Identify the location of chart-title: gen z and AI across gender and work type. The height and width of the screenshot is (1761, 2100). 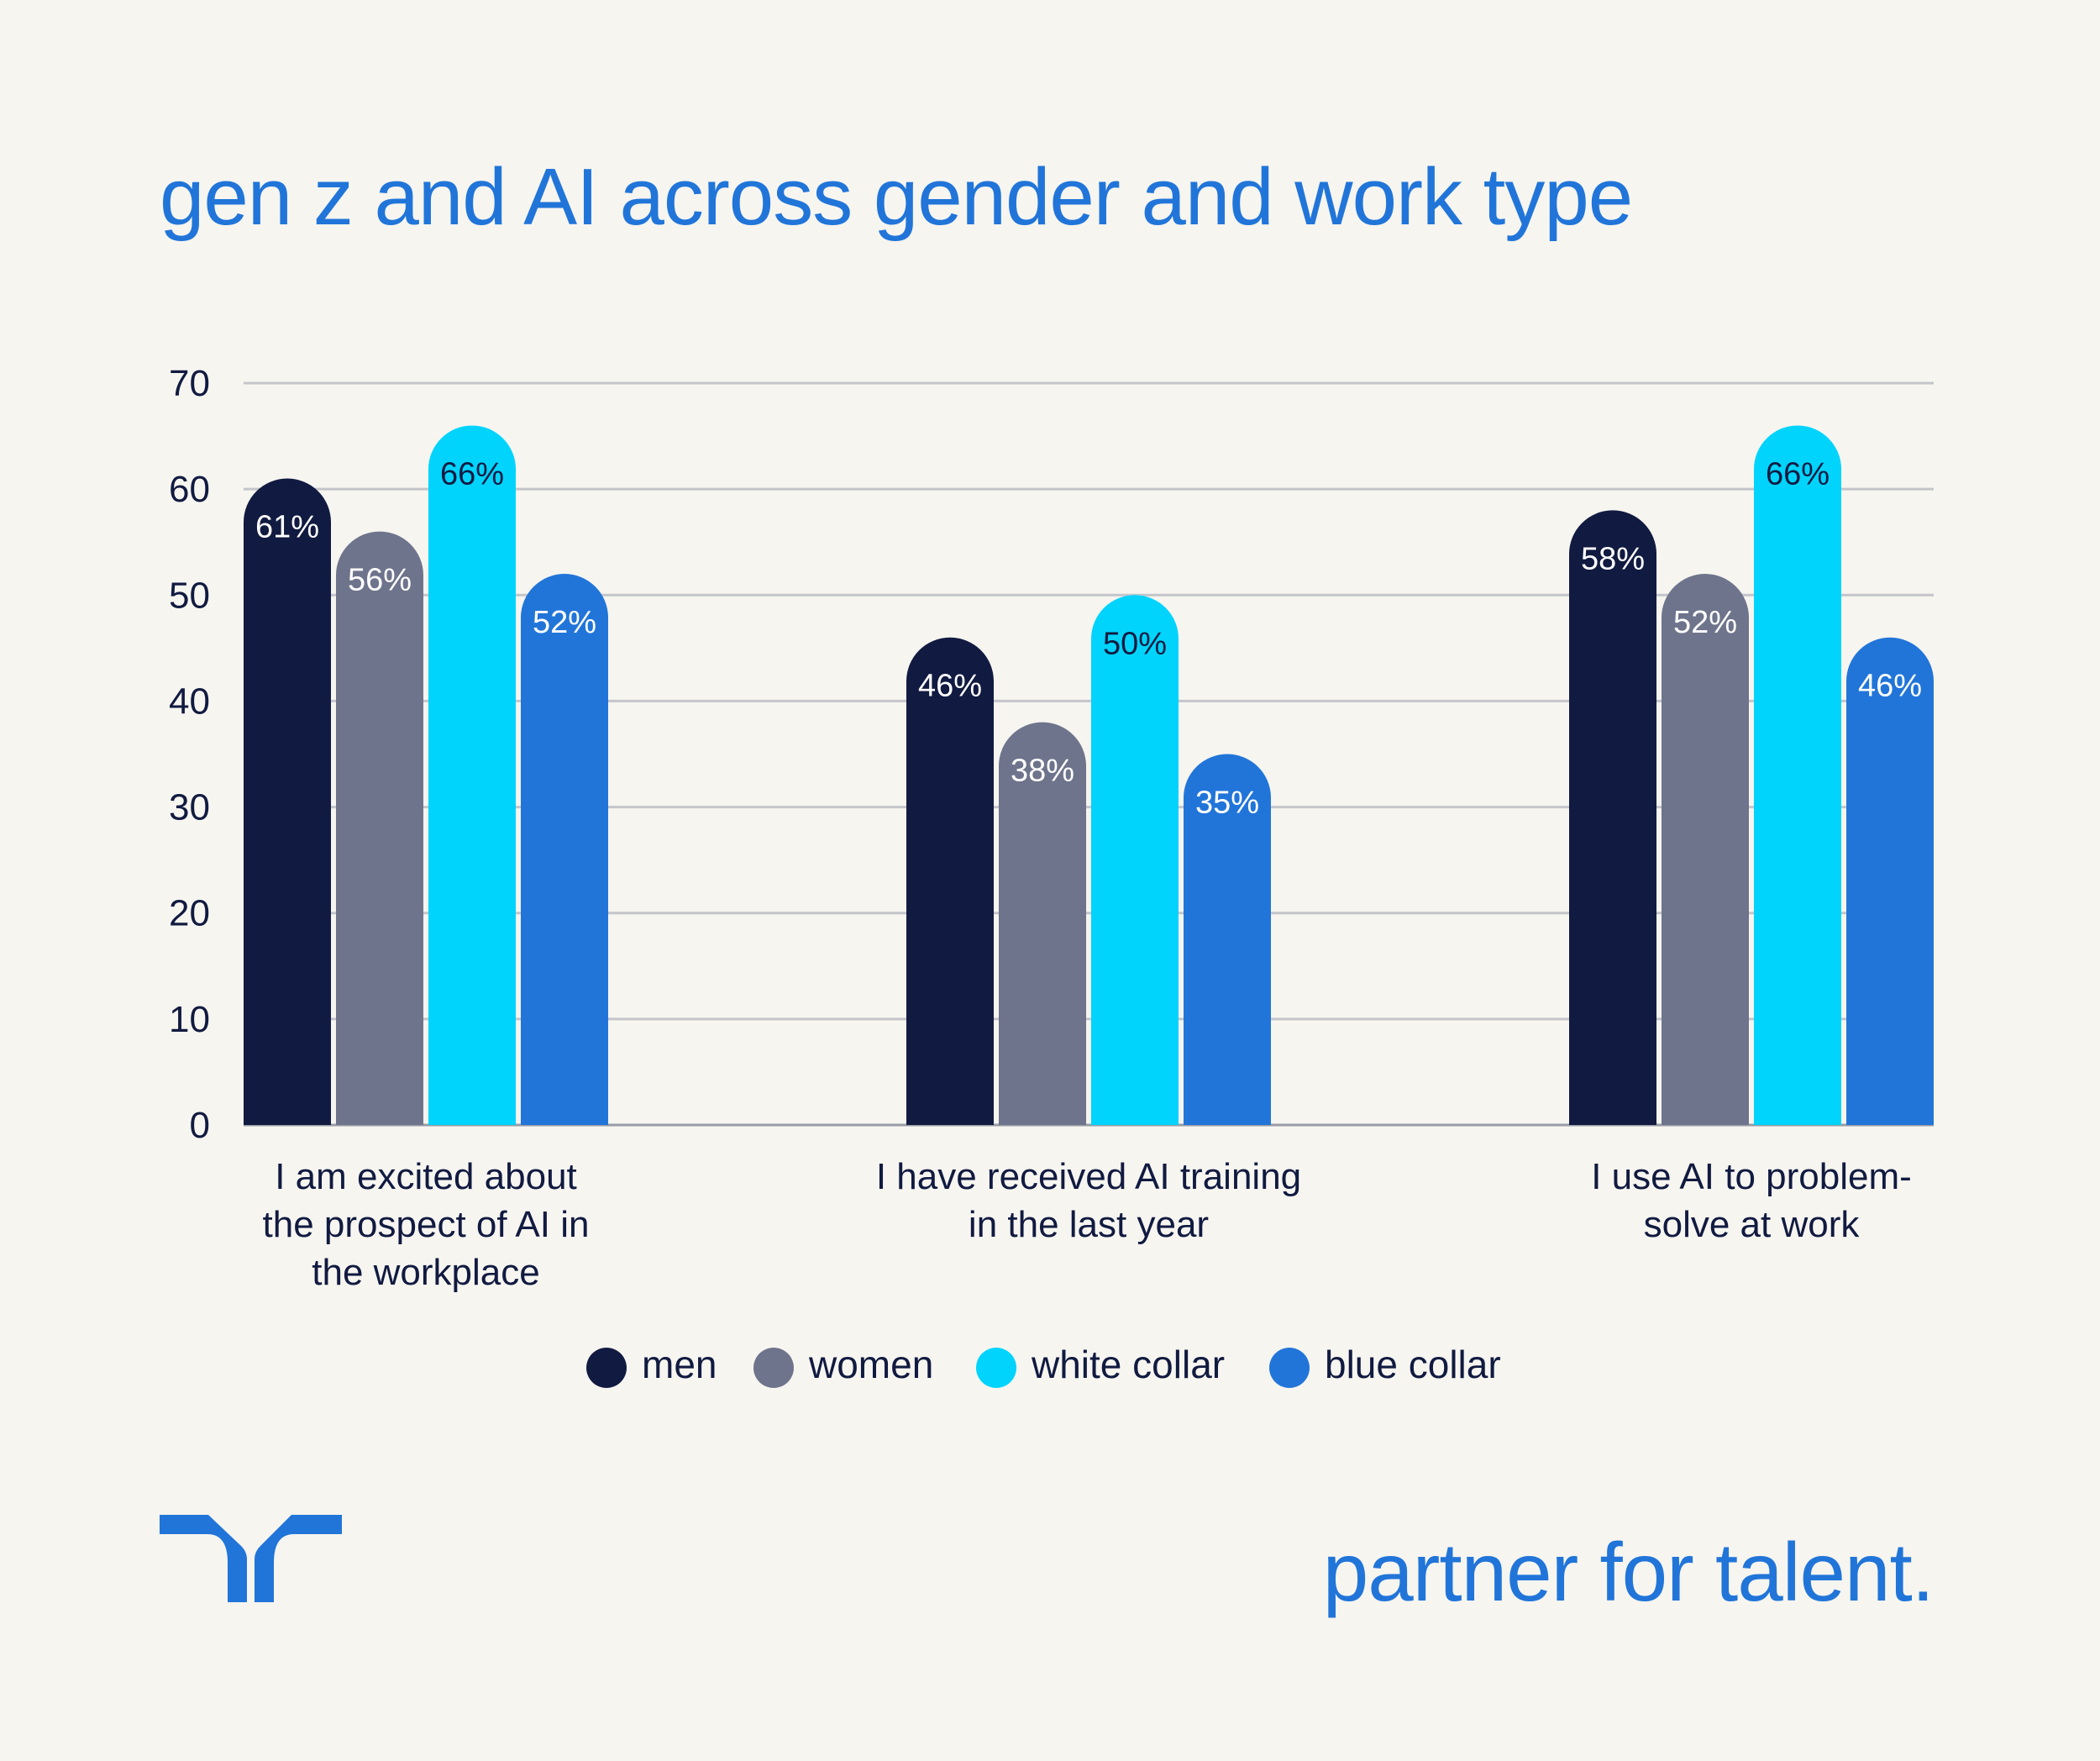
(896, 197).